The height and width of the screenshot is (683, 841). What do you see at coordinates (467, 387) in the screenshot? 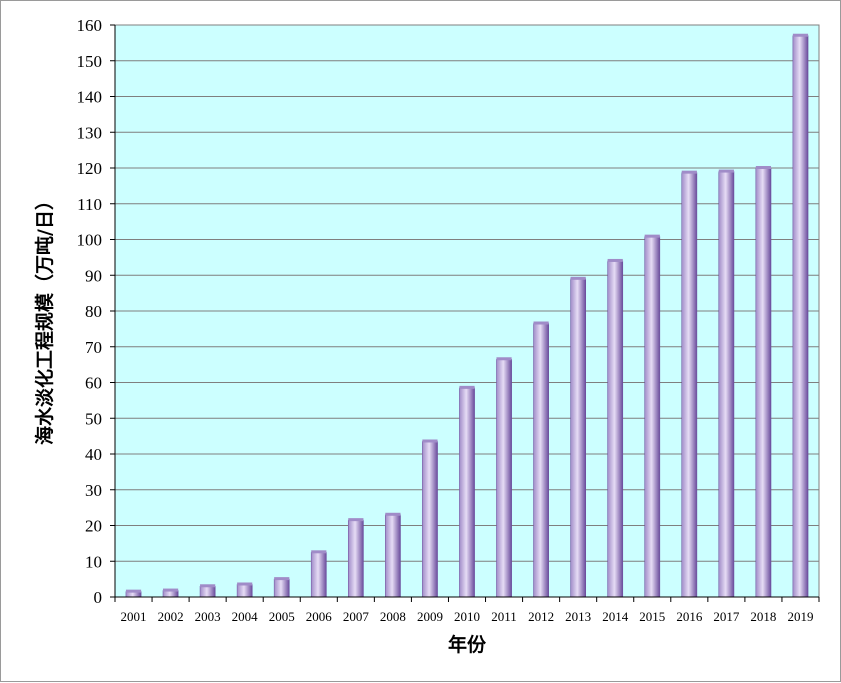
I see `bar-cap-2010` at bounding box center [467, 387].